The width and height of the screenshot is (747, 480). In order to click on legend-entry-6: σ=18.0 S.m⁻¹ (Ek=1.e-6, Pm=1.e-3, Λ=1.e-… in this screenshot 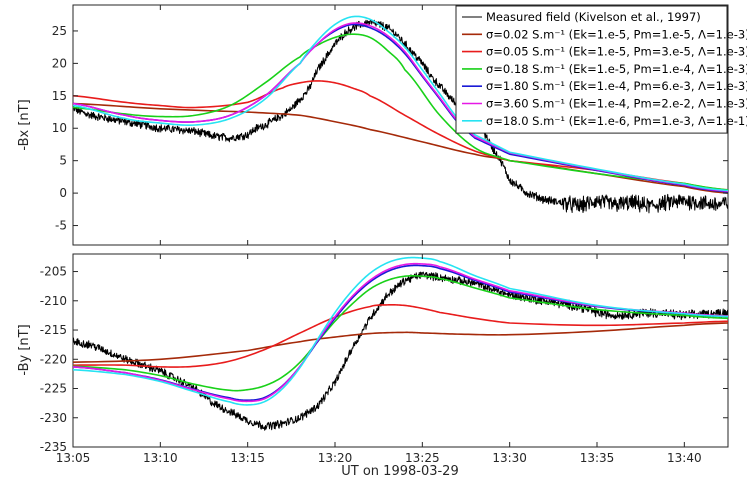, I will do `click(616, 121)`.